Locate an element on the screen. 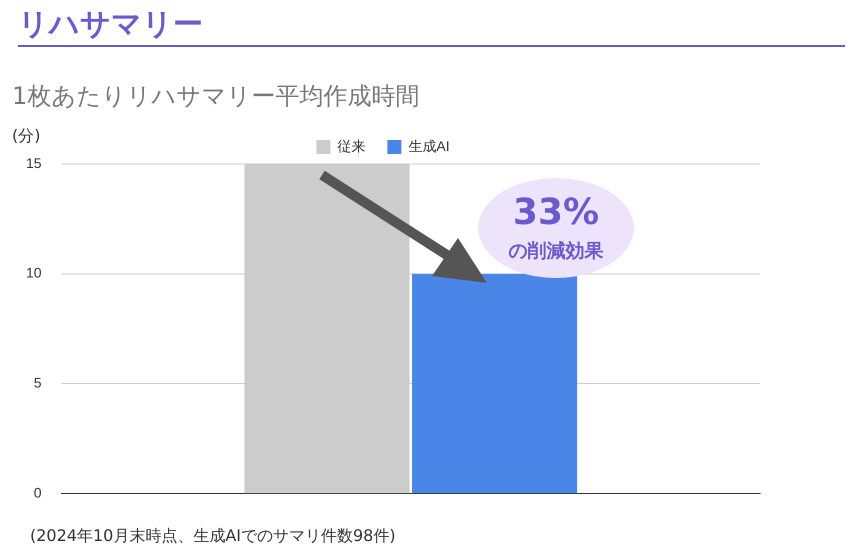 The width and height of the screenshot is (853, 558). y-axis-title: (分) is located at coordinates (26, 136).